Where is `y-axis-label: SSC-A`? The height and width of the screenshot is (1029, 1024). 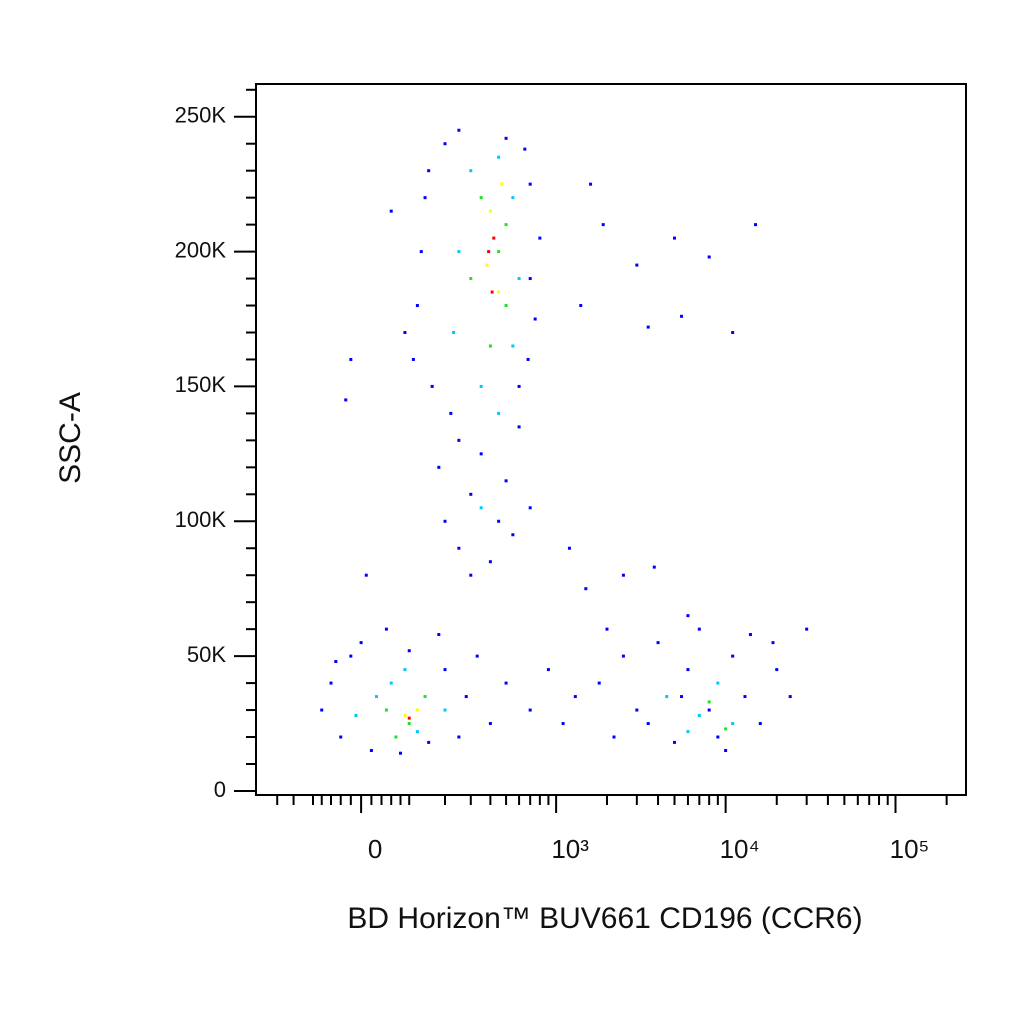 y-axis-label: SSC-A is located at coordinates (70, 438).